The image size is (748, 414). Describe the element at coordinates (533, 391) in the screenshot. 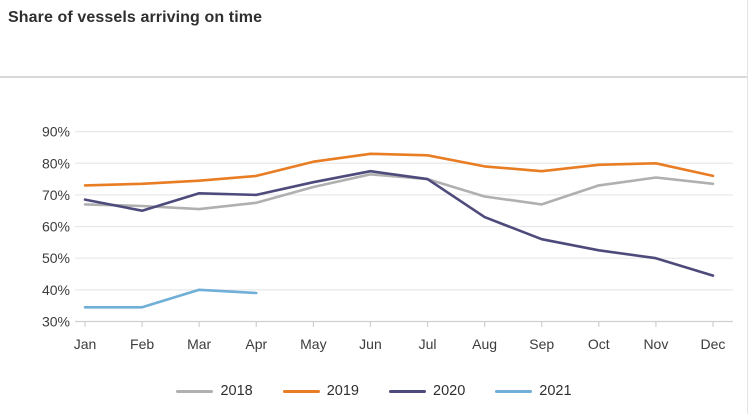

I see `legend-item-2021: 2021` at that location.